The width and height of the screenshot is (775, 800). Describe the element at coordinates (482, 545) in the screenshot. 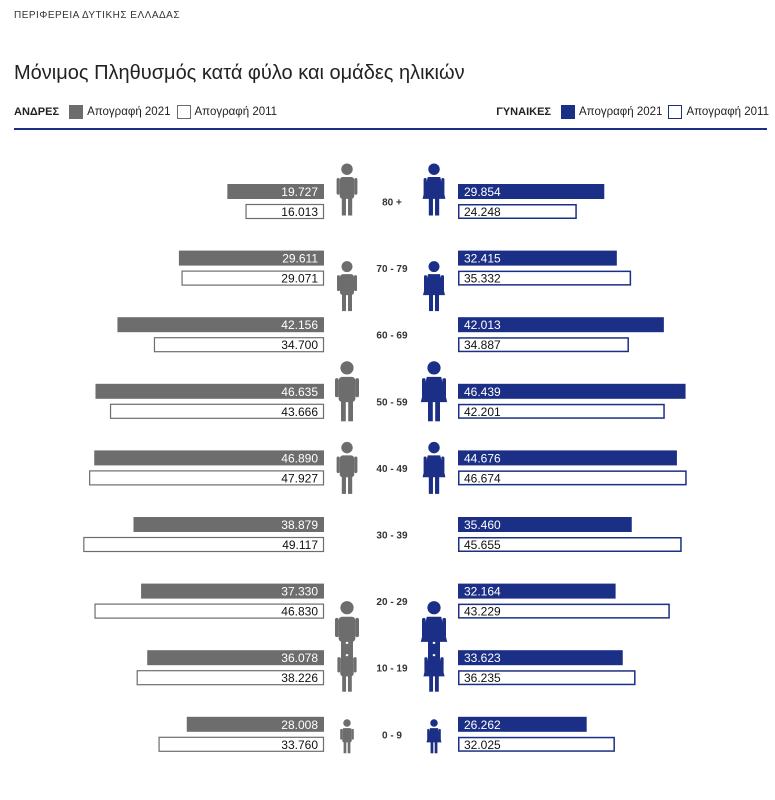

I see `label-women-2011: 45.655` at that location.